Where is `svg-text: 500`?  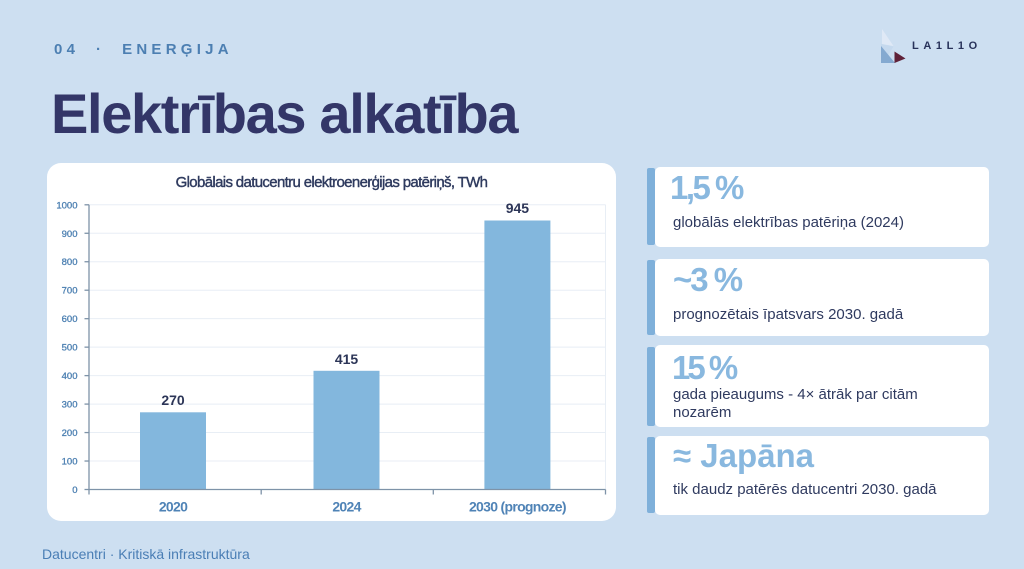 svg-text: 500 is located at coordinates (70, 348).